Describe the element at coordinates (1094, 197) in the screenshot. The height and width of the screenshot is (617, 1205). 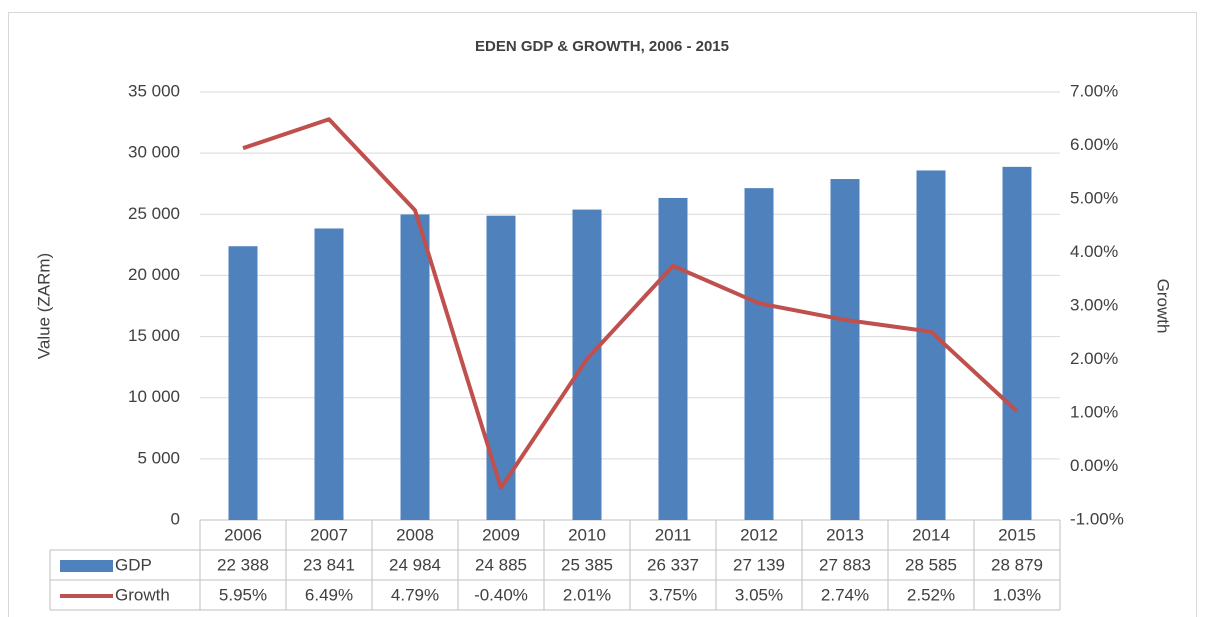
I see `y2-tick-label: 5.00%` at that location.